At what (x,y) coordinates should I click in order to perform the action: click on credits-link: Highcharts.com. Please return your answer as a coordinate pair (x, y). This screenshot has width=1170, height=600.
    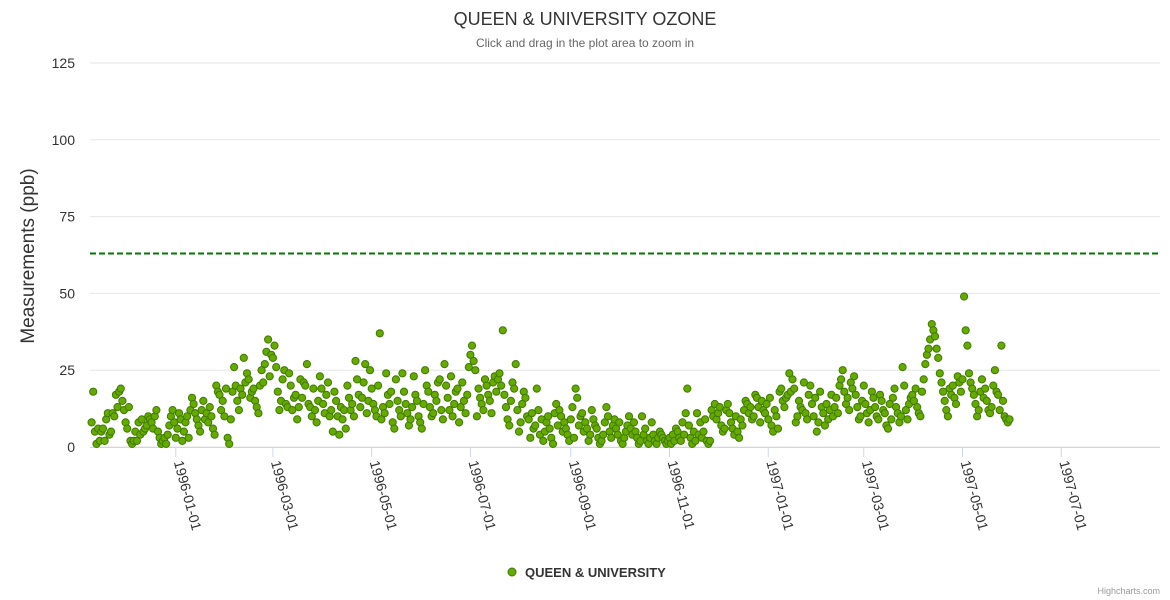
    Looking at the image, I should click on (1128, 591).